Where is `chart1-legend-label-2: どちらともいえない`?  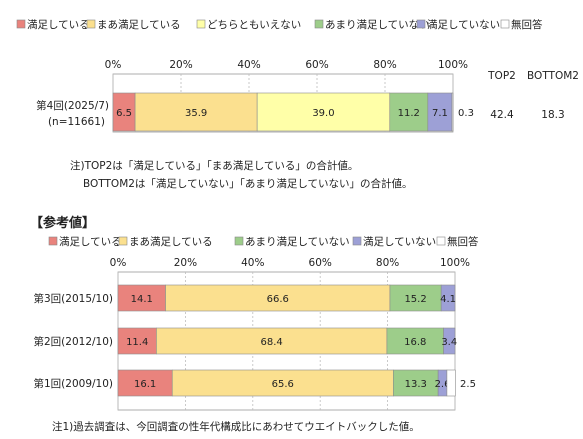 chart1-legend-label-2: どちらともいえない is located at coordinates (254, 25).